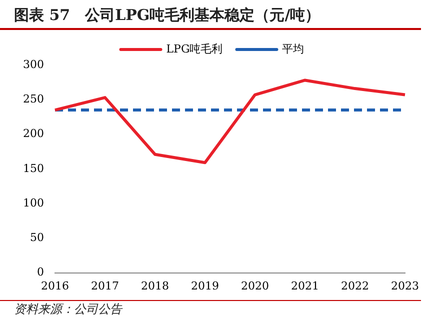 This screenshot has height=323, width=435. What do you see at coordinates (33, 64) in the screenshot?
I see `y-tick-label: 300` at bounding box center [33, 64].